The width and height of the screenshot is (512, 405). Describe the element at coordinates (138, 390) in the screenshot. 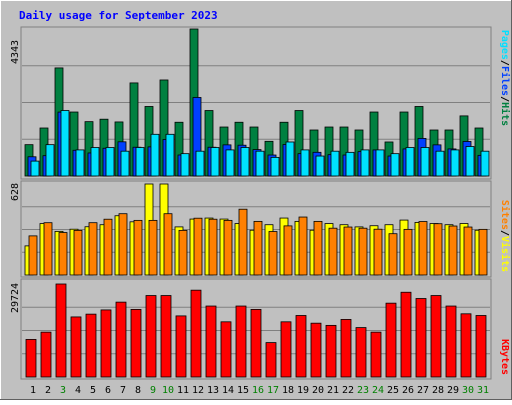

I see `day-label-8: 8` at that location.